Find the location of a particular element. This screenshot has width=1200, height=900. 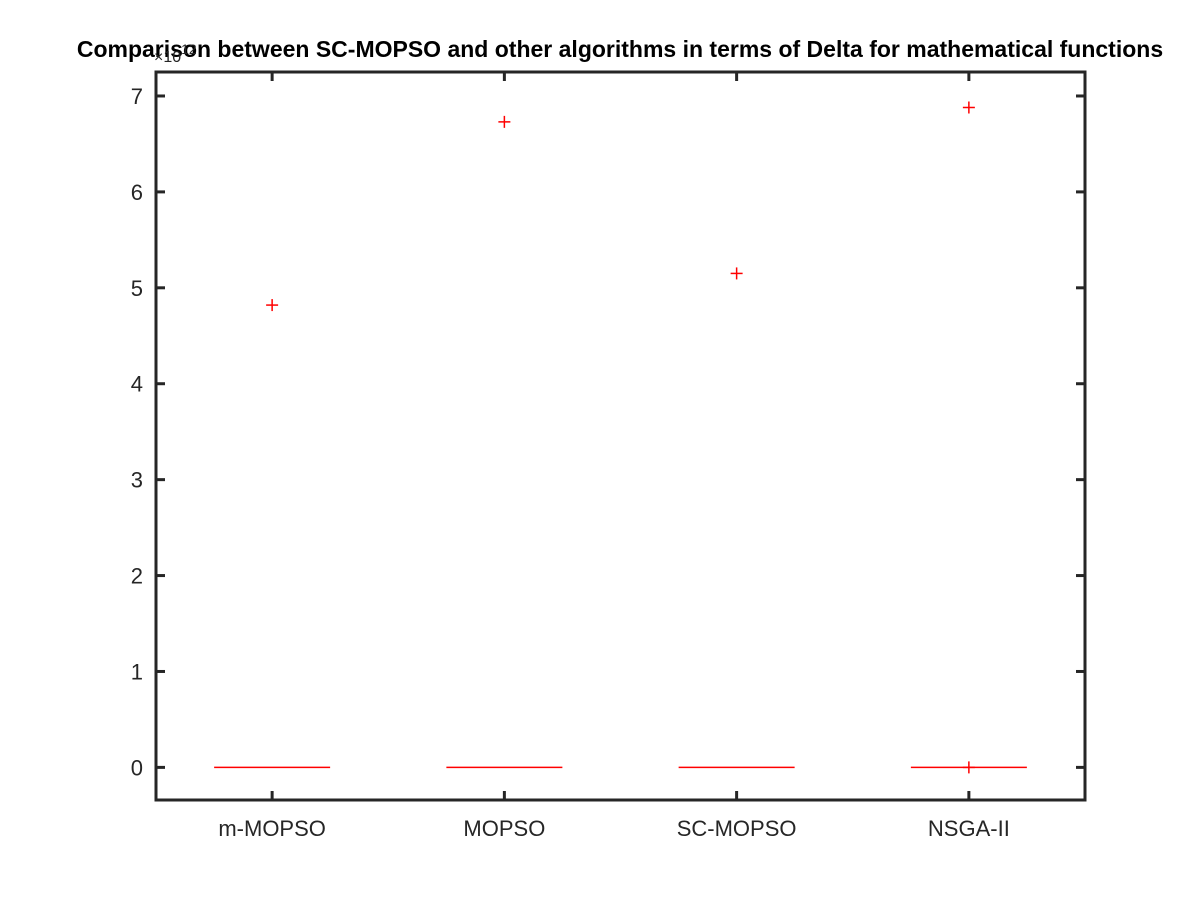

x-tick-label: MOPSO is located at coordinates (504, 828).